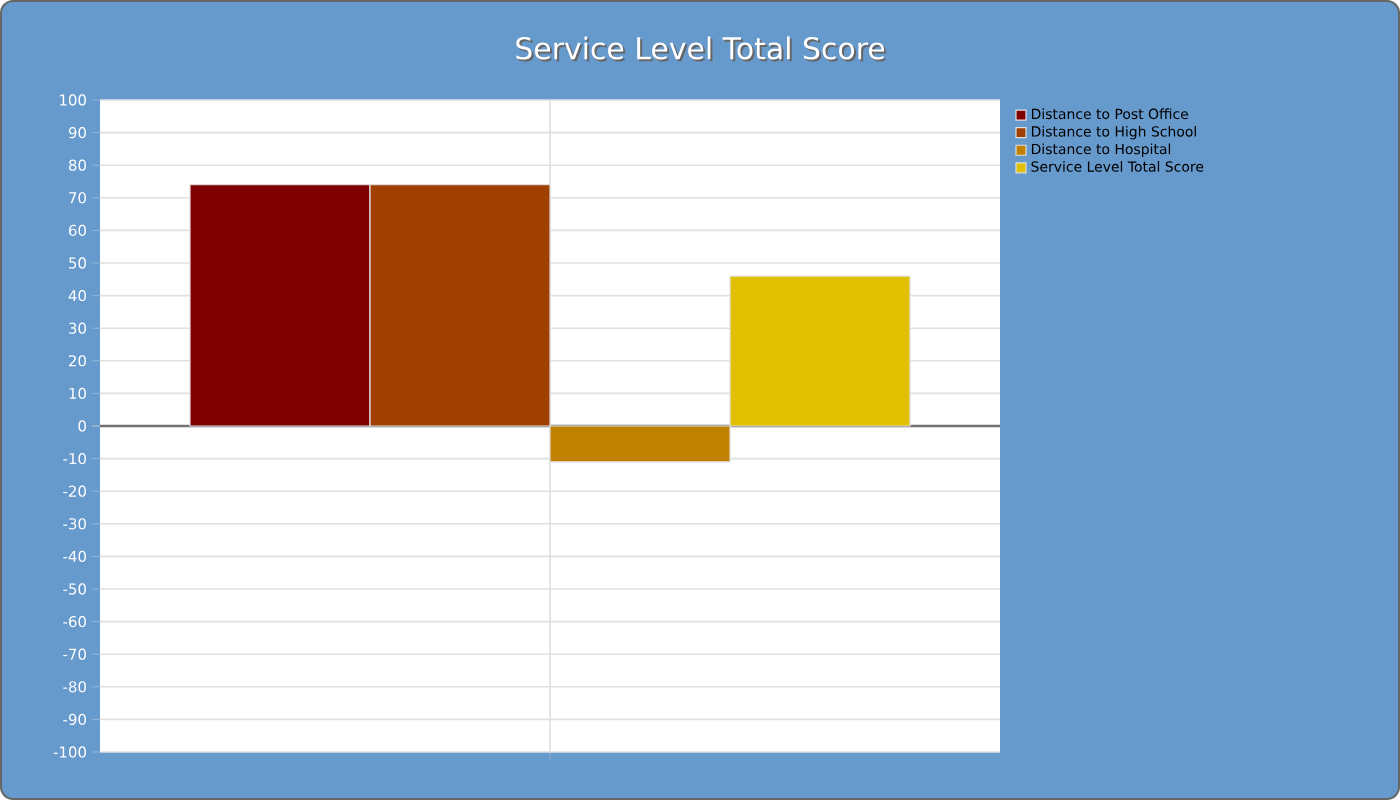 Image resolution: width=1400 pixels, height=800 pixels. I want to click on chart-title: Service Level Total Score, so click(702, 50).